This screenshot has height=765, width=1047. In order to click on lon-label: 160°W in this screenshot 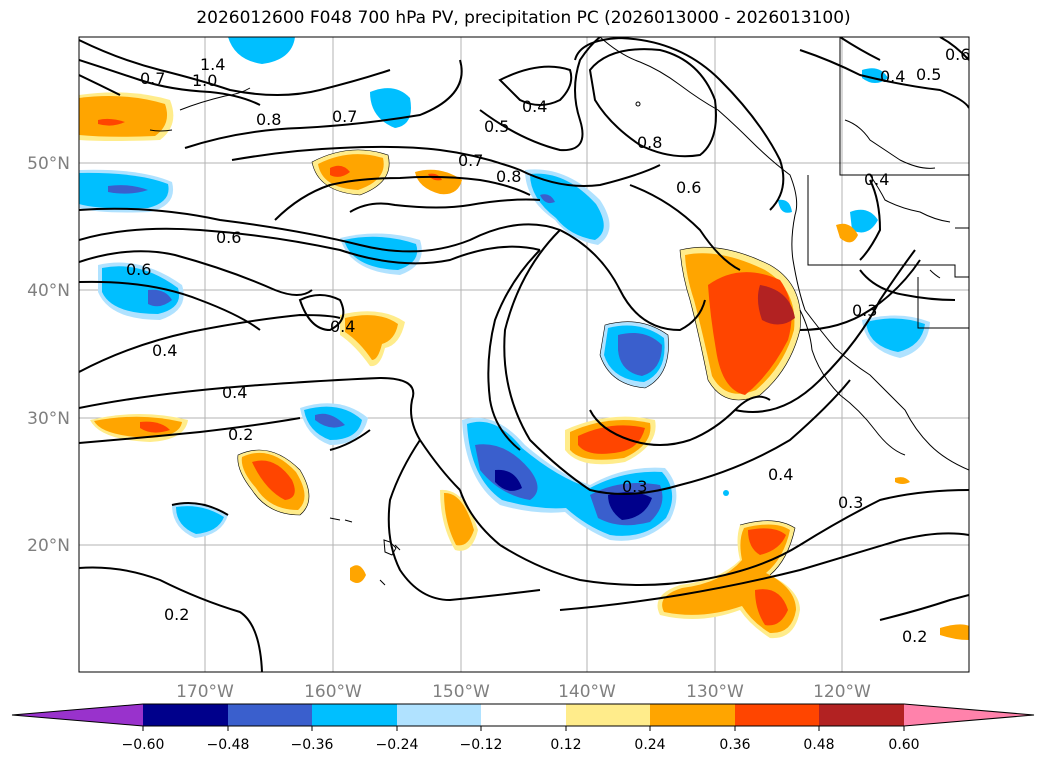, I will do `click(333, 692)`.